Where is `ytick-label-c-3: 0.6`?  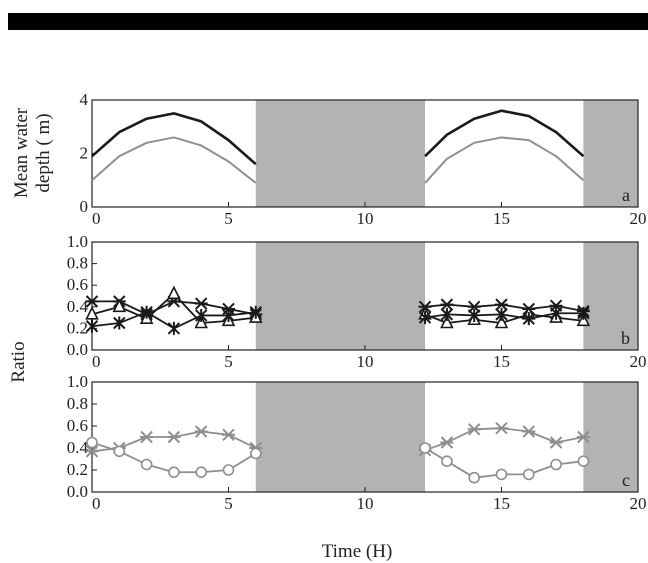 ytick-label-c-3: 0.6 is located at coordinates (77, 425).